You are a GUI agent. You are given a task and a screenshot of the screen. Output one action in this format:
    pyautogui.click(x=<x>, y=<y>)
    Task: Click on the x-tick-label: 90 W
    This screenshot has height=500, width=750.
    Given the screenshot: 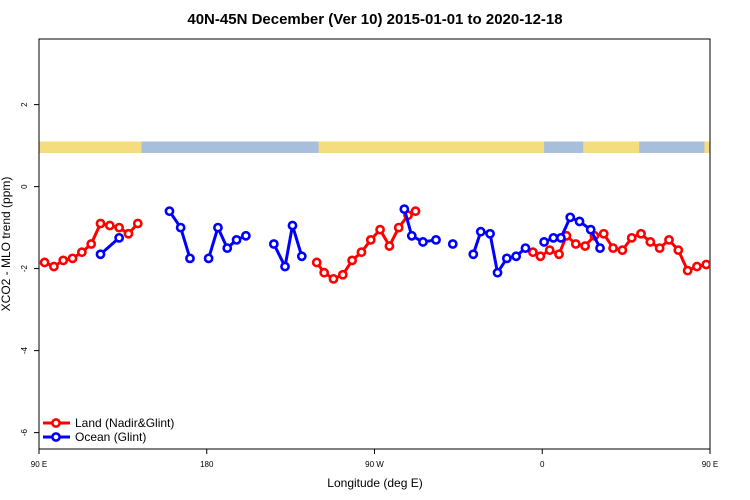 What is the action you would take?
    pyautogui.click(x=374, y=464)
    